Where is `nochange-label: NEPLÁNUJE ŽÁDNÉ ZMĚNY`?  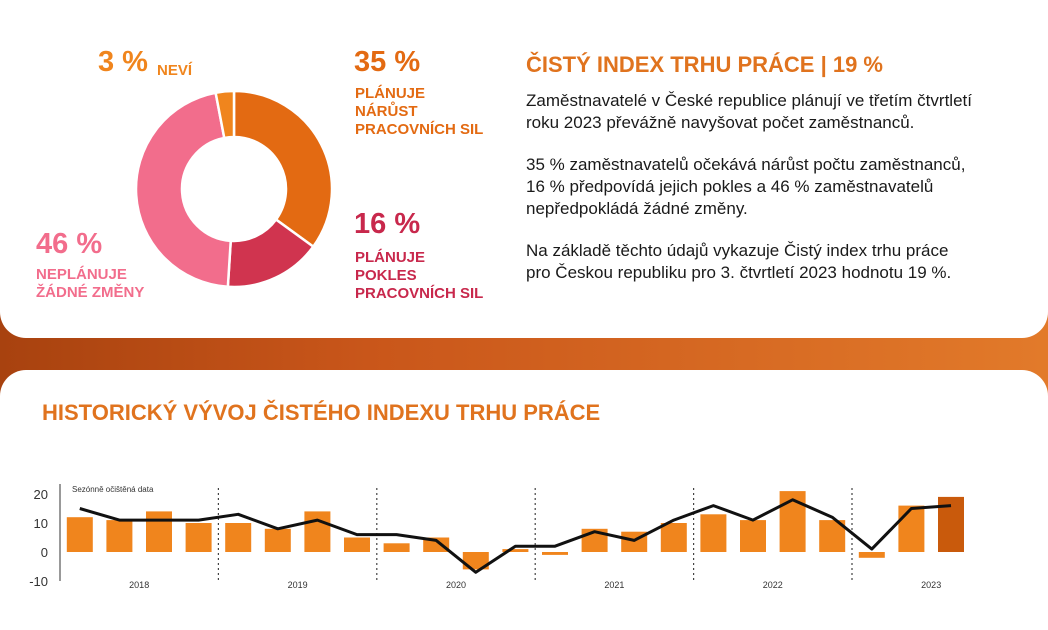 nochange-label: NEPLÁNUJE ŽÁDNÉ ZMĚNY is located at coordinates (90, 284).